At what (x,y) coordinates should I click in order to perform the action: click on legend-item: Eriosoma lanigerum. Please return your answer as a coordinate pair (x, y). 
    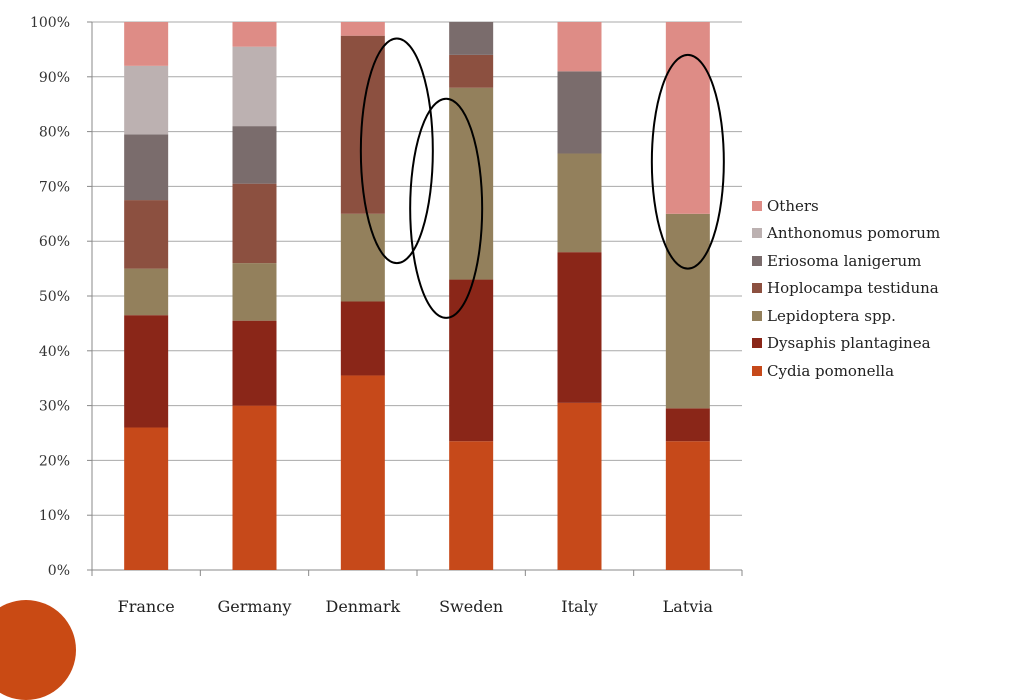
    Looking at the image, I should click on (846, 261).